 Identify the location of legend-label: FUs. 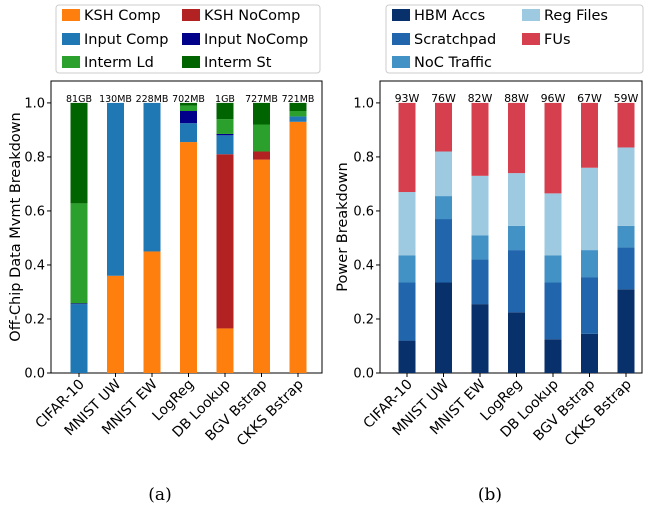
(557, 40).